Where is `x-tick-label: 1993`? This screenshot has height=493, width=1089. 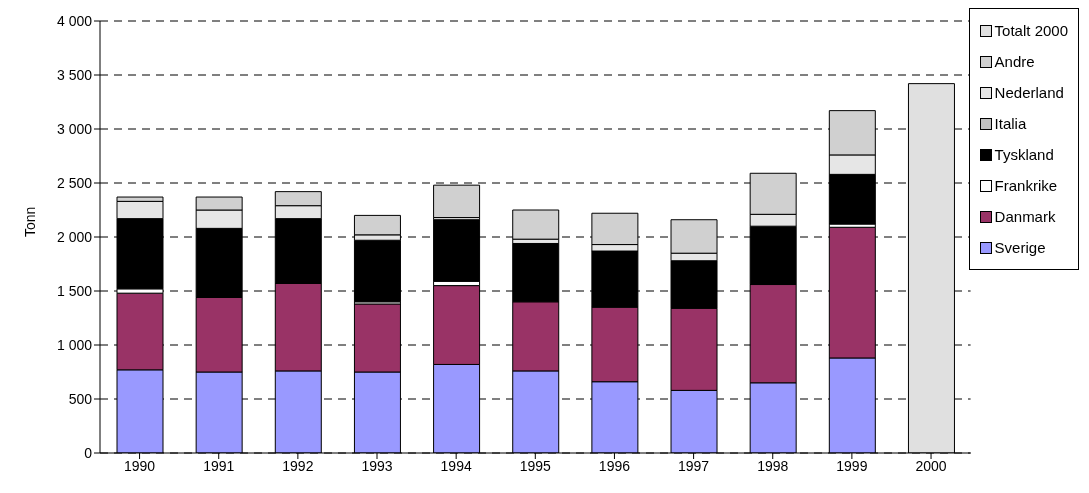 x-tick-label: 1993 is located at coordinates (377, 465).